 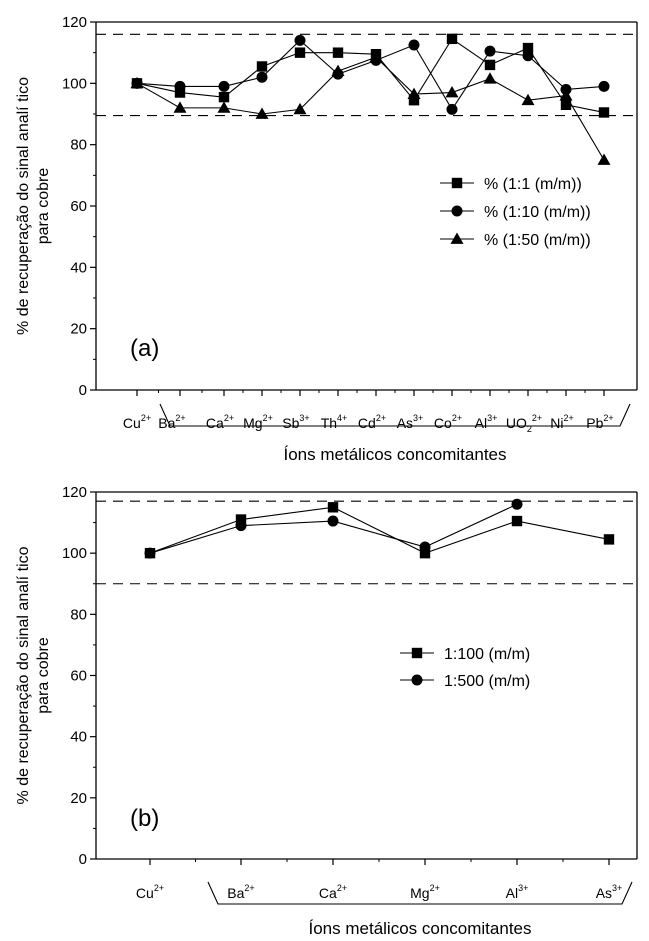 I want to click on panel-label: (b), so click(x=144, y=818).